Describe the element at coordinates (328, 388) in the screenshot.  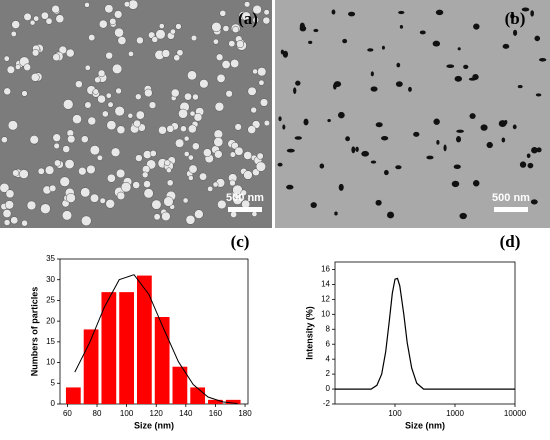
I see `y-tick-label: 0` at that location.